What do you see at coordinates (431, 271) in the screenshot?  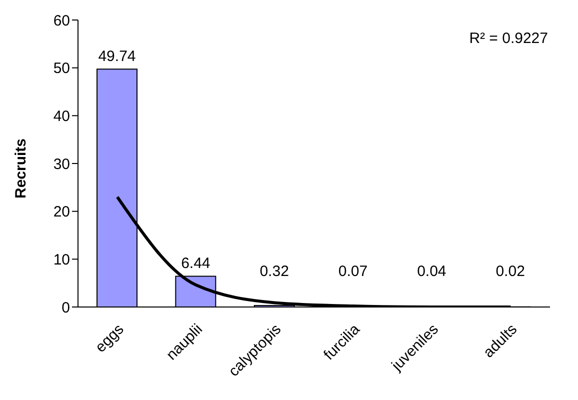 I see `data-label: 0.04` at bounding box center [431, 271].